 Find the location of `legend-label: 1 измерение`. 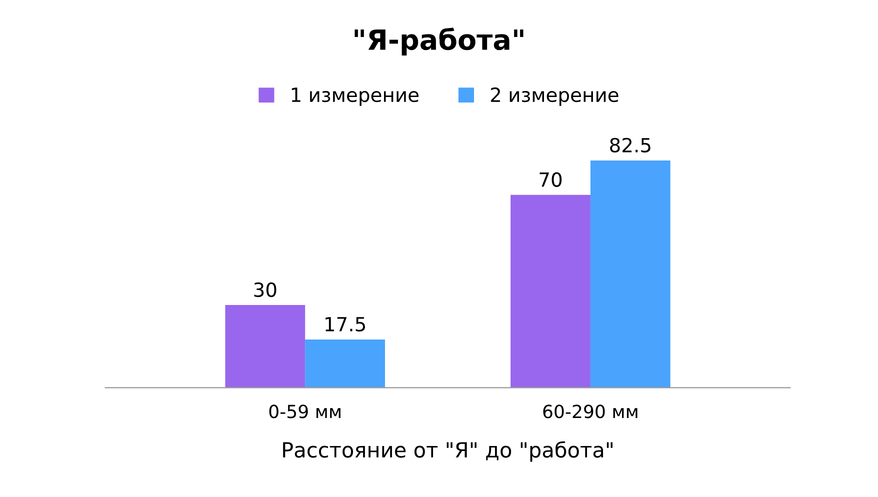

legend-label: 1 измерение is located at coordinates (355, 97).